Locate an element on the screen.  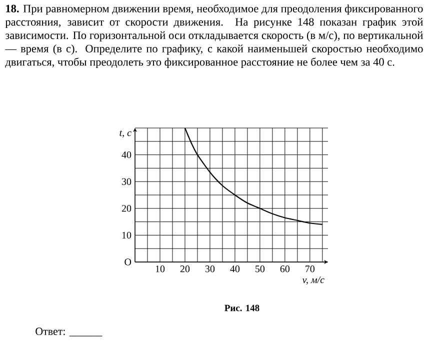
x-tick-label: 60 is located at coordinates (285, 269).